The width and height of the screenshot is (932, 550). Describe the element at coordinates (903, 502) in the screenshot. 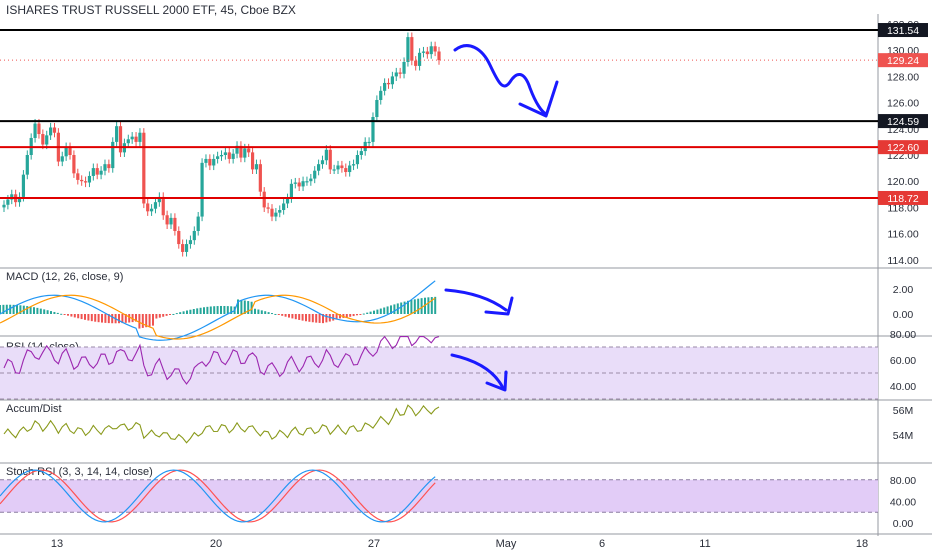

I see `stoch-tick-label: 40.00` at that location.